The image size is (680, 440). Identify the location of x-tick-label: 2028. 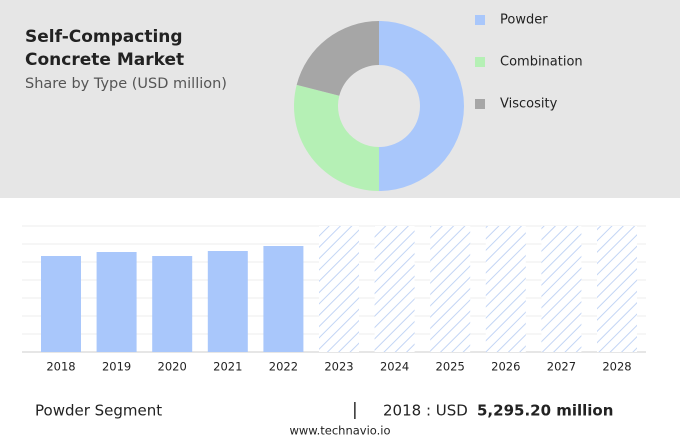
(616, 367).